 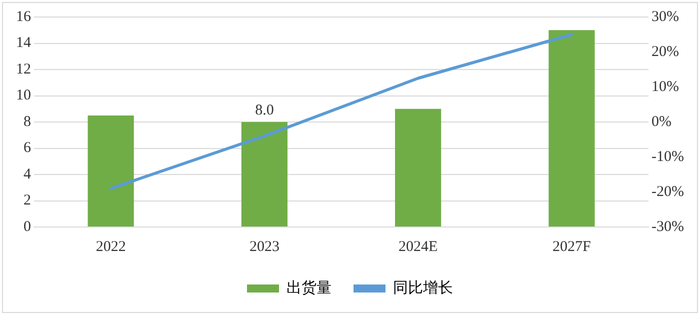 I want to click on x-tick-label: 2027F, so click(x=571, y=246).